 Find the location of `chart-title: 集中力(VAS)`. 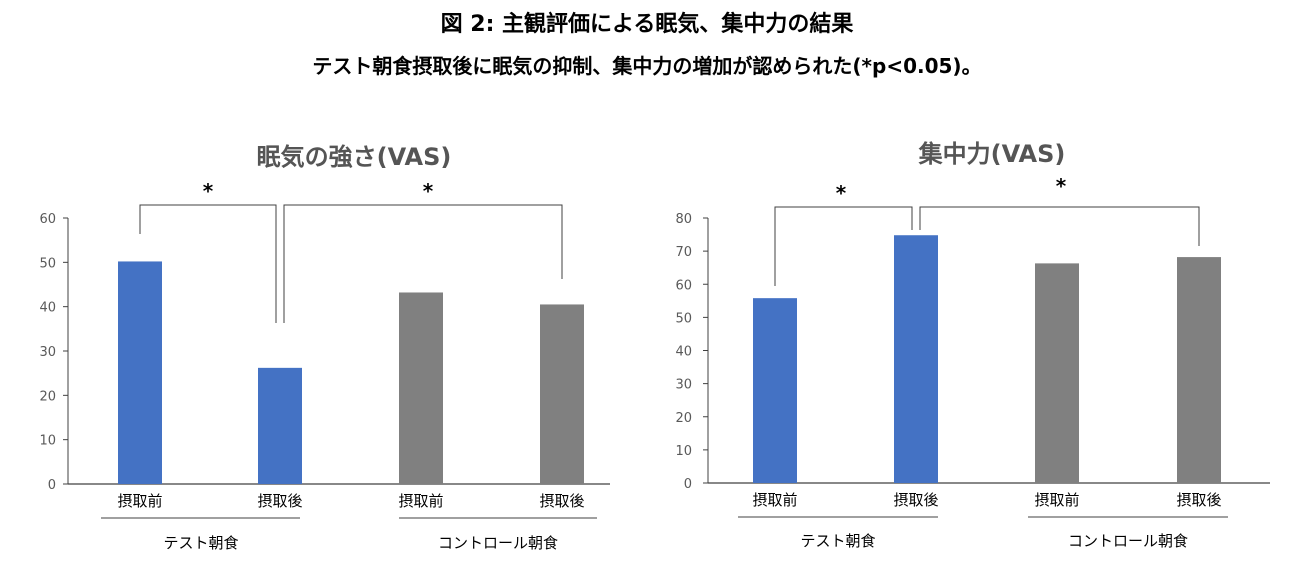

chart-title: 集中力(VAS) is located at coordinates (992, 154).